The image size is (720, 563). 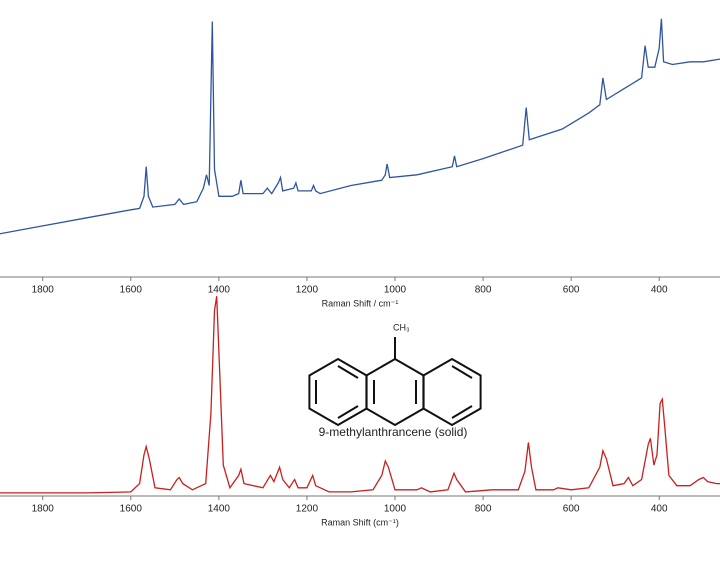 I want to click on annotation: 9-methylanthrancene (solid), so click(x=393, y=432).